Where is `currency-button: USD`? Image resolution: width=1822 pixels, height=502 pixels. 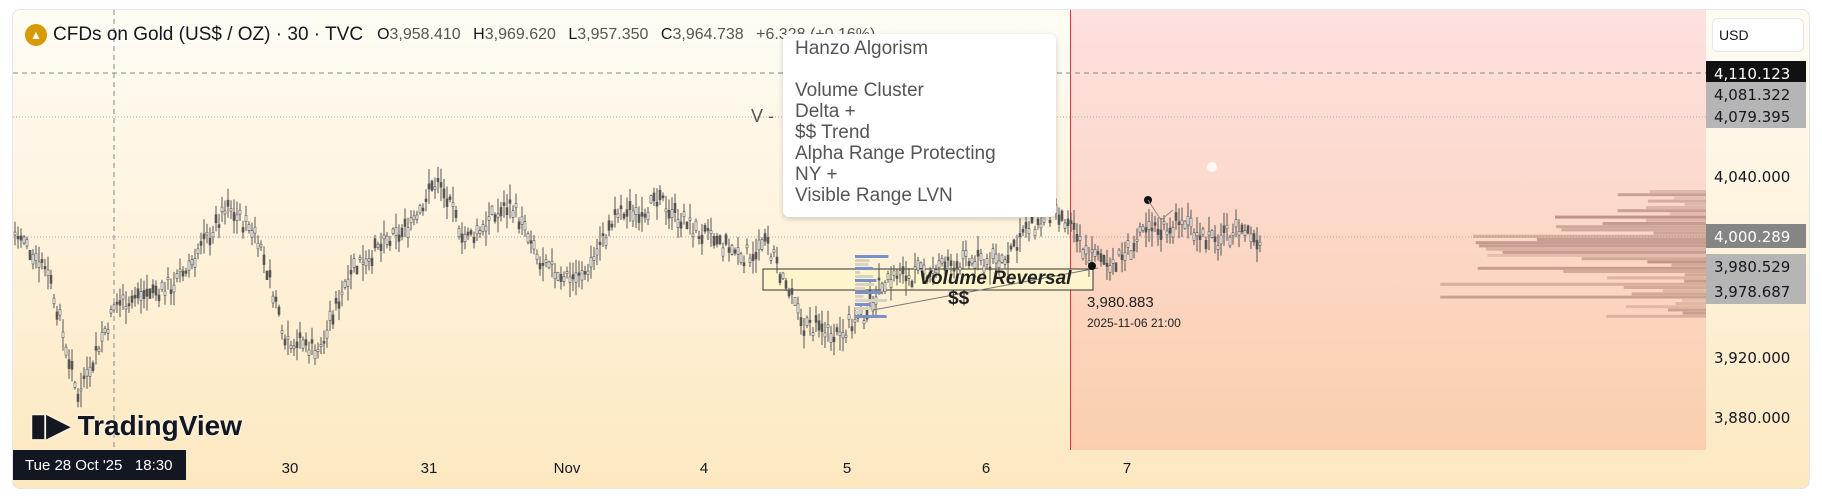 currency-button: USD is located at coordinates (1758, 35).